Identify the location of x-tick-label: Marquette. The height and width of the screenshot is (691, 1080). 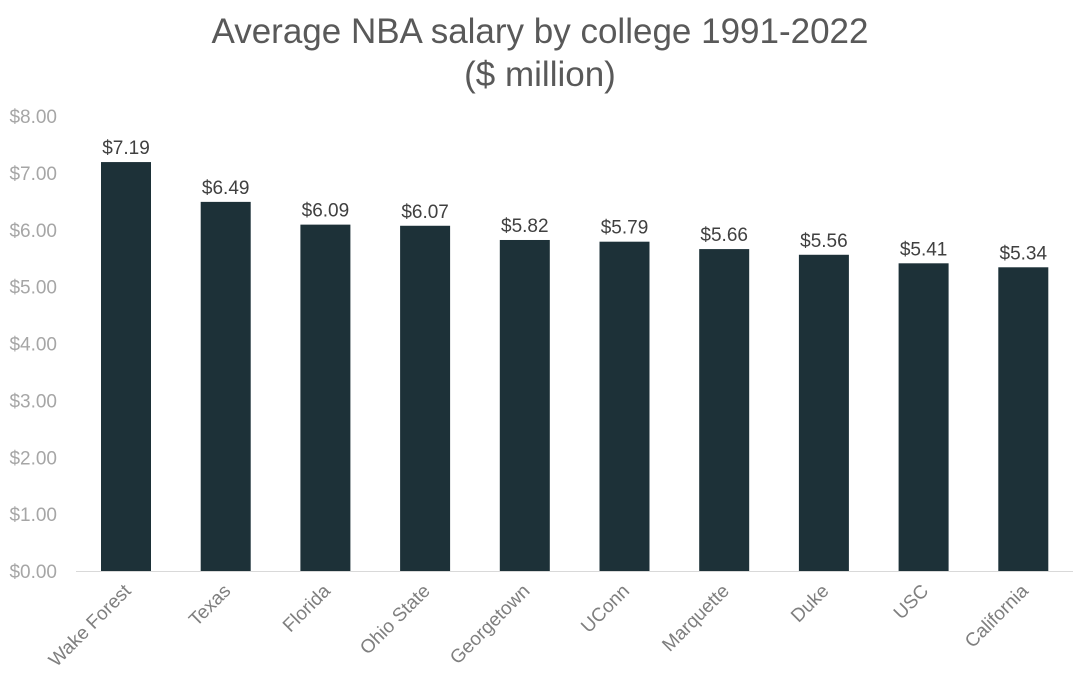
(695, 618).